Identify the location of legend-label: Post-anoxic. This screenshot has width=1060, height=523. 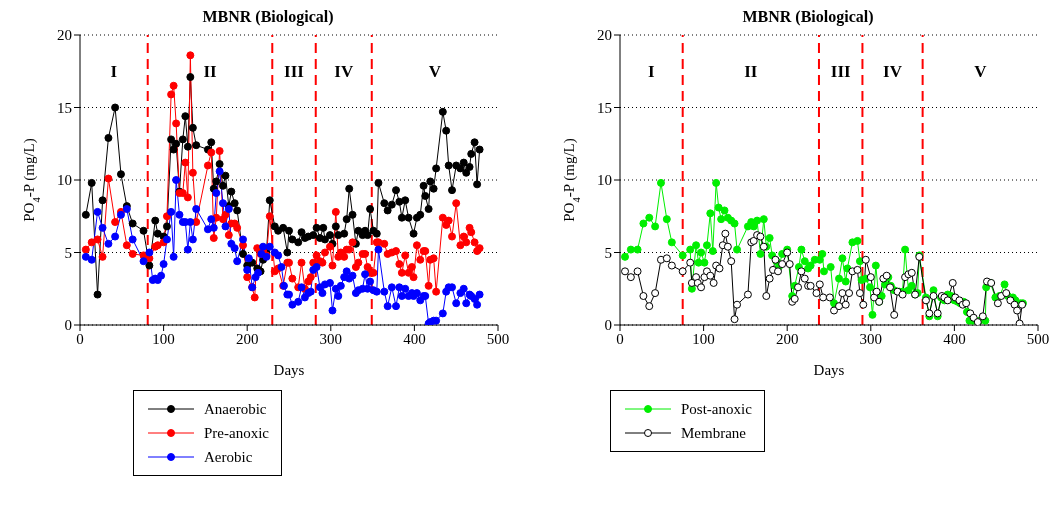
(716, 409).